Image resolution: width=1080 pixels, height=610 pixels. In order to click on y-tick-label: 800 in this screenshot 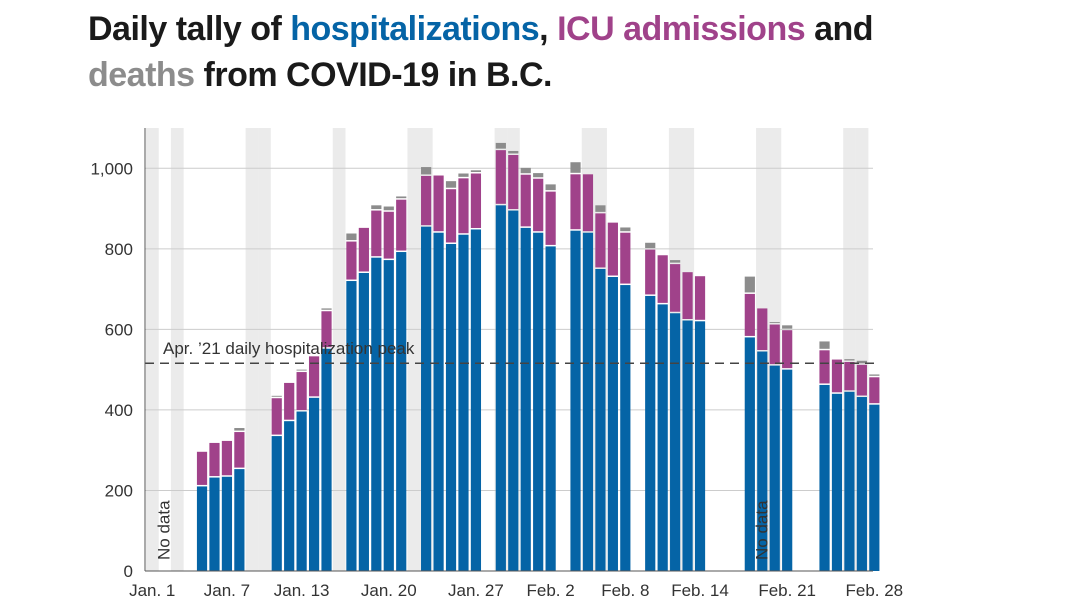, I will do `click(119, 249)`.